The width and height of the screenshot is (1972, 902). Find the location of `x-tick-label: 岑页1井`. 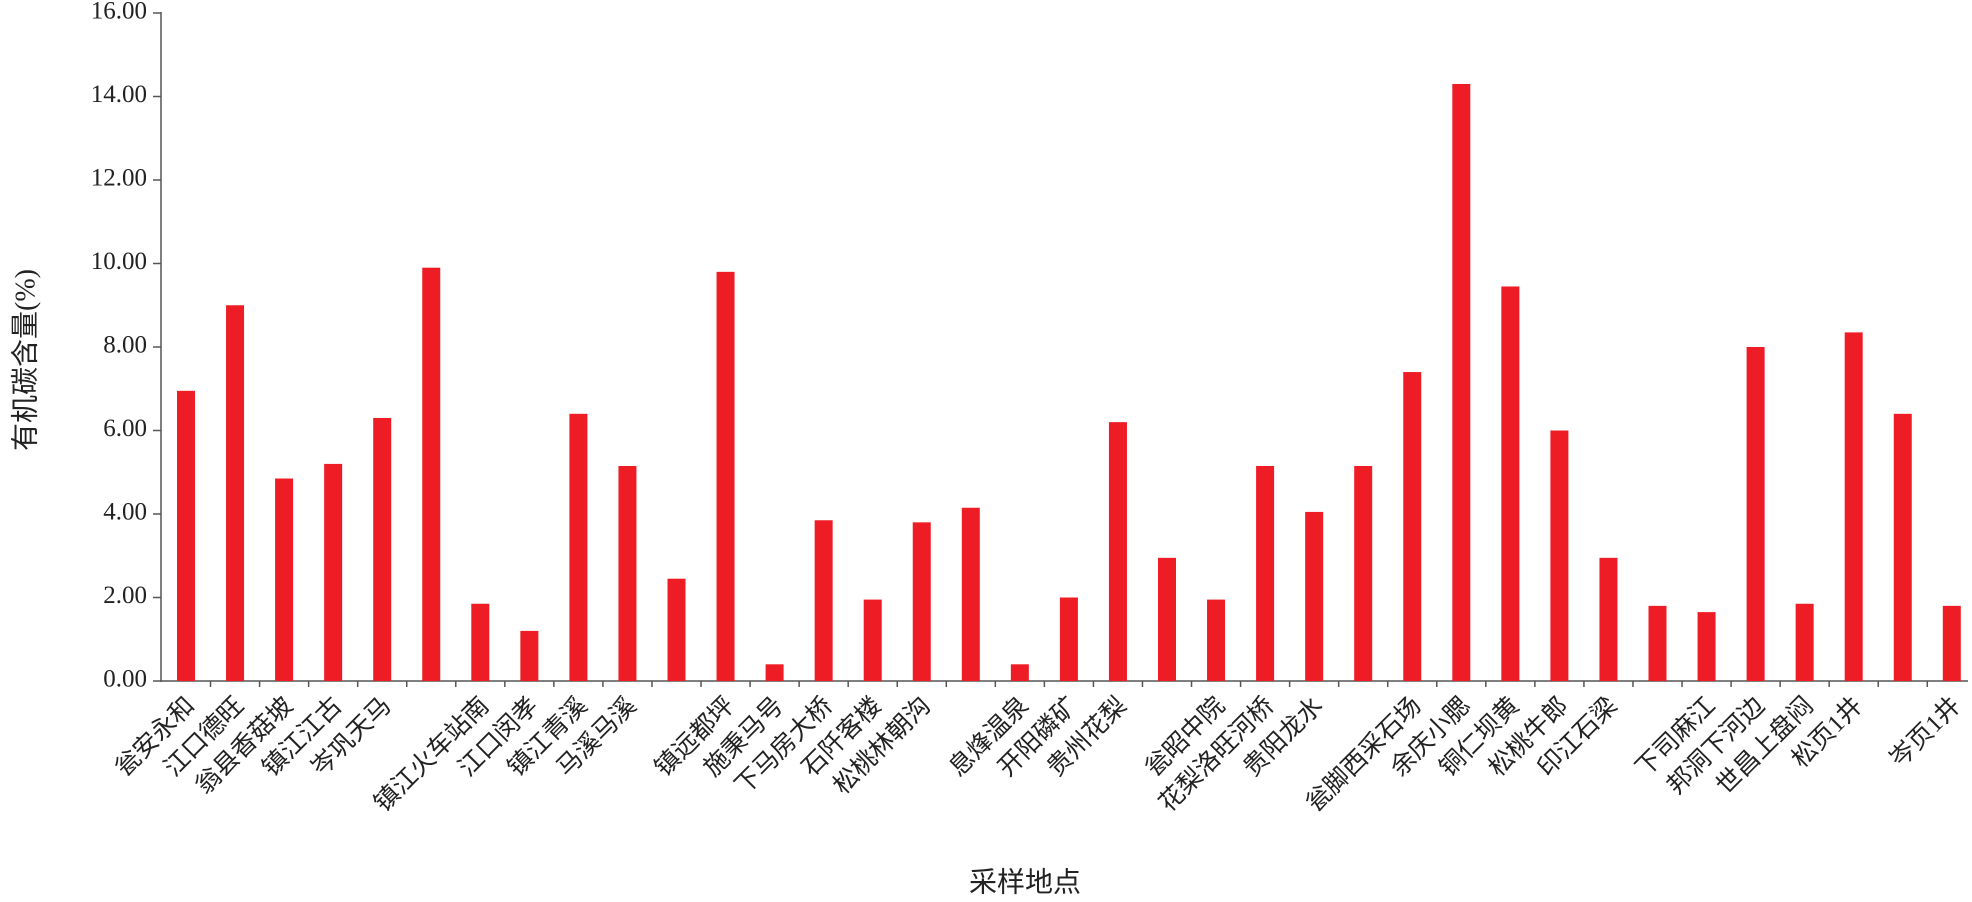

x-tick-label: 岑页1井 is located at coordinates (1925, 732).